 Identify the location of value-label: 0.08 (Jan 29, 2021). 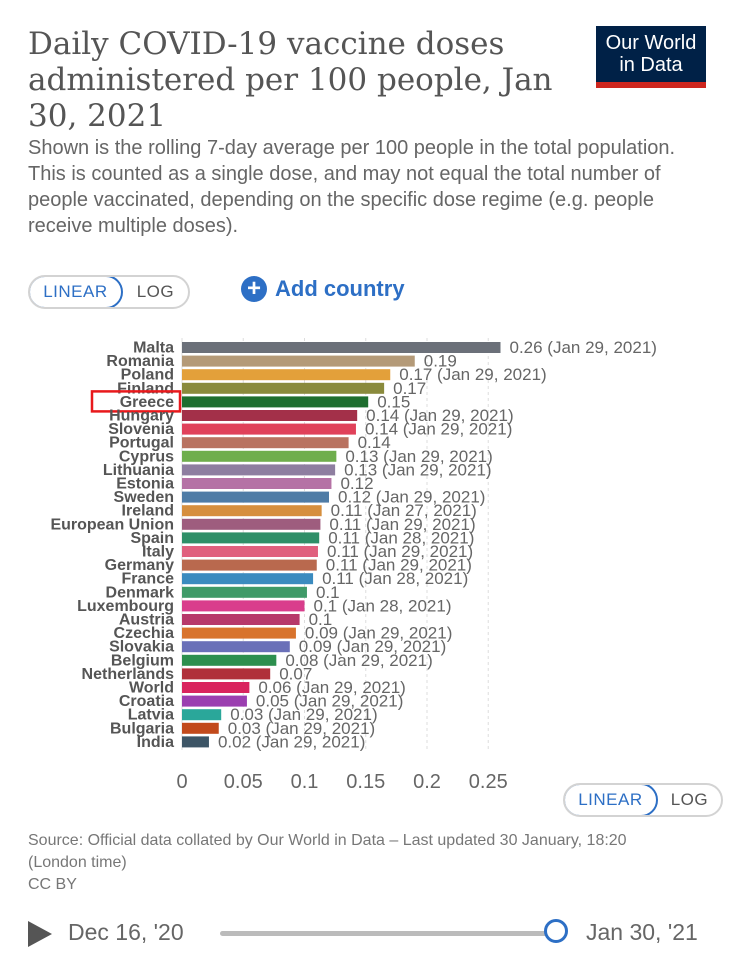
(358, 660).